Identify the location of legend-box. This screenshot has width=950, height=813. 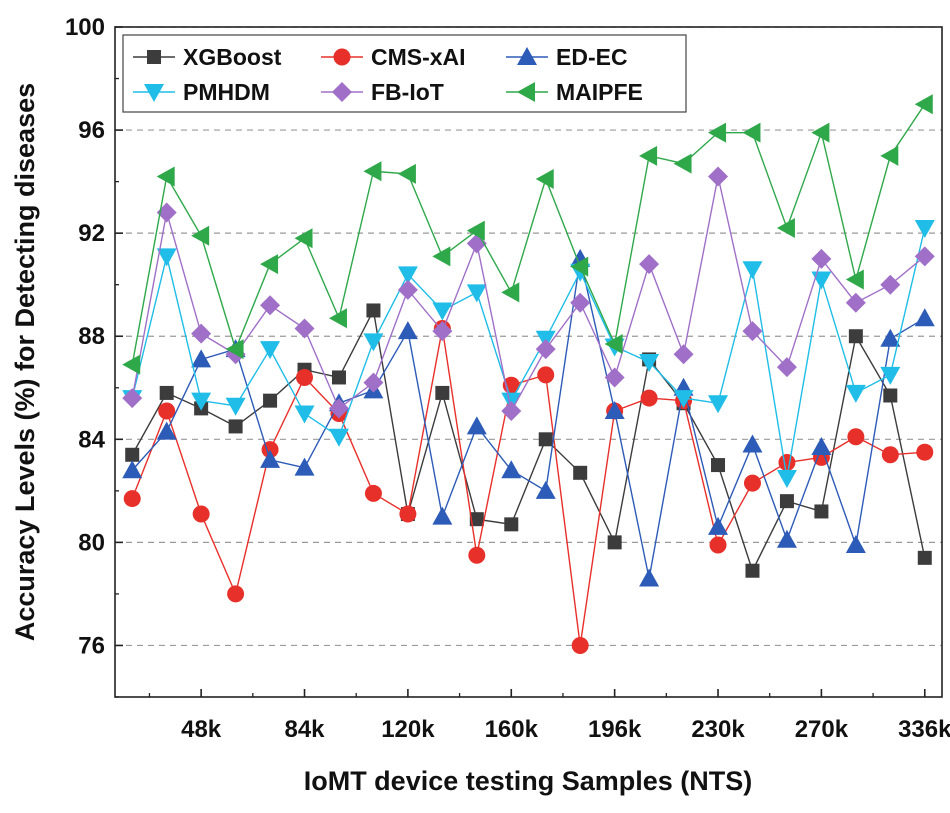
(404, 73).